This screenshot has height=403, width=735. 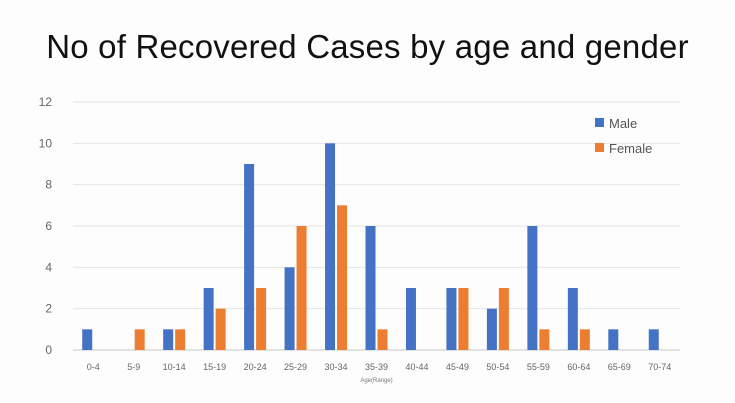 I want to click on legend-label-male: Male, so click(x=623, y=123).